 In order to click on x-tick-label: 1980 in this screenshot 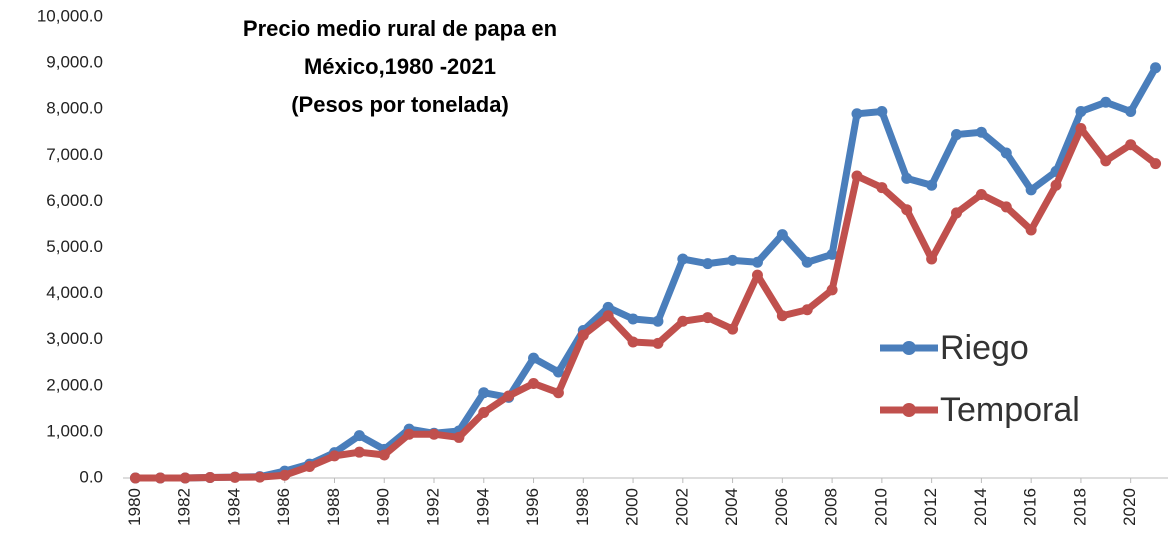, I will do `click(134, 507)`.